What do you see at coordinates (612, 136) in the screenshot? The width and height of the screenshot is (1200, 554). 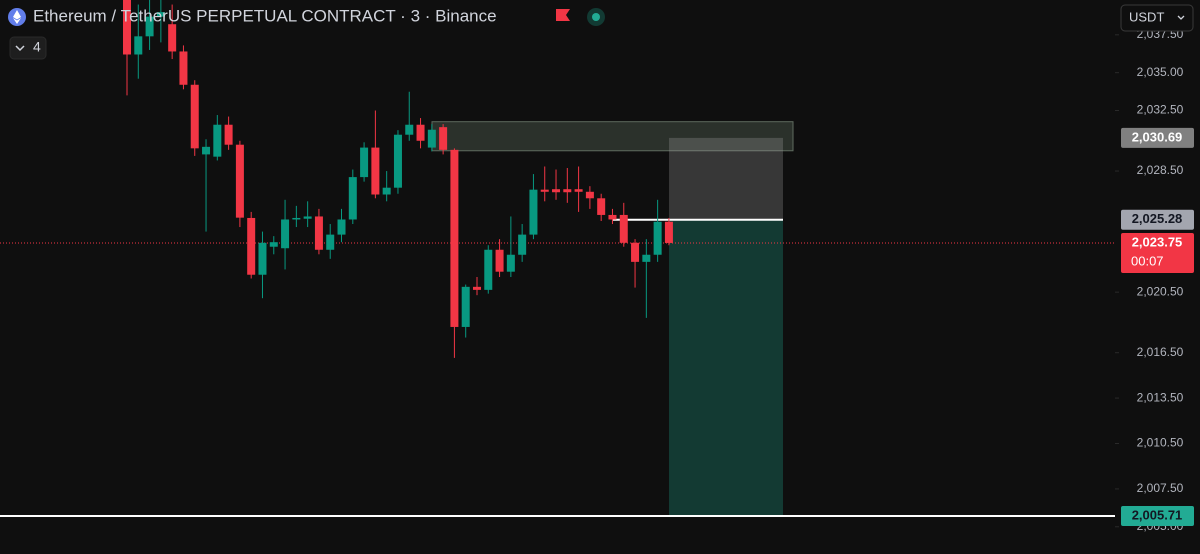 I see `zone` at bounding box center [612, 136].